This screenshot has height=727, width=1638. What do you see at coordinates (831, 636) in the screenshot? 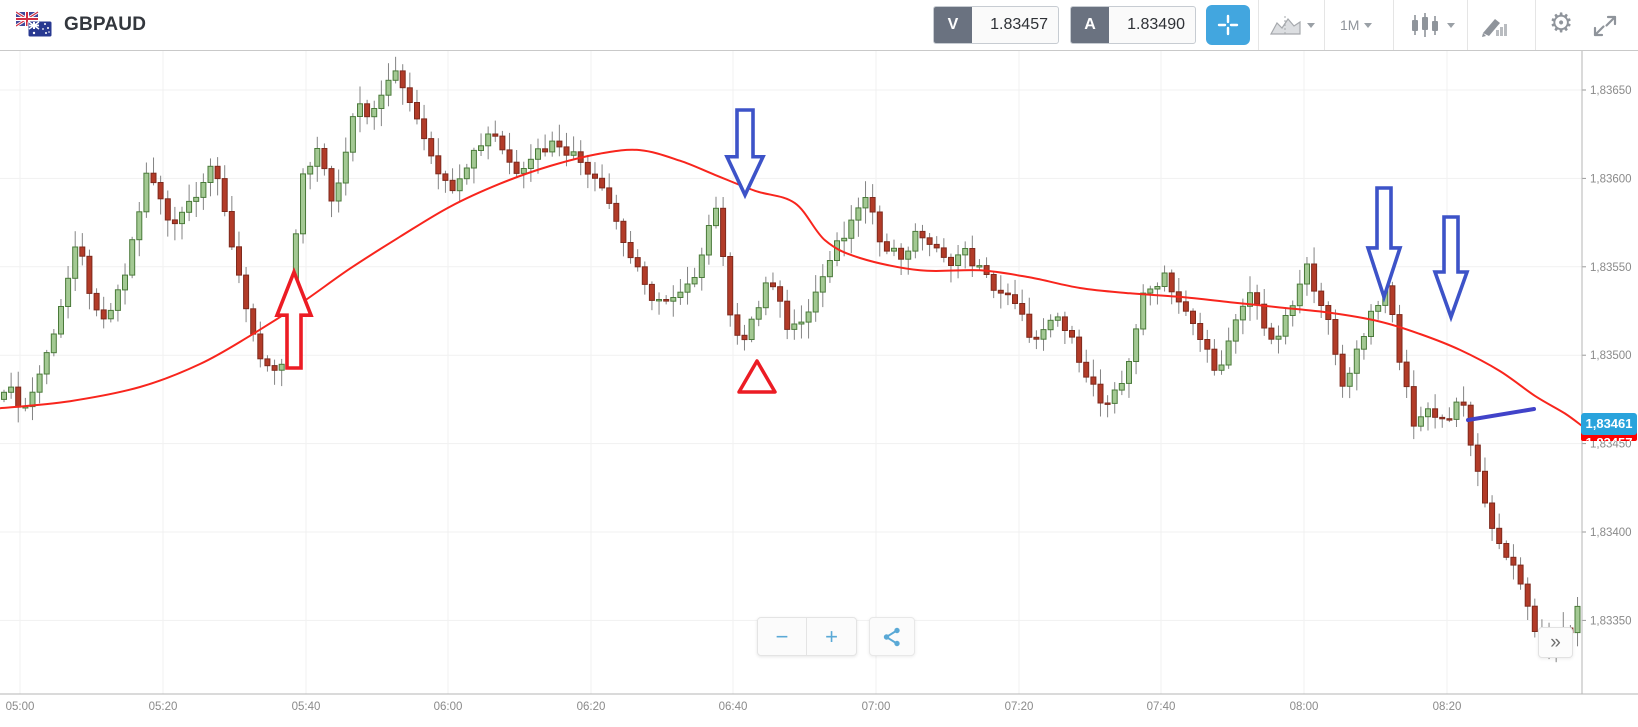
I see `zoom-in-button: +` at bounding box center [831, 636].